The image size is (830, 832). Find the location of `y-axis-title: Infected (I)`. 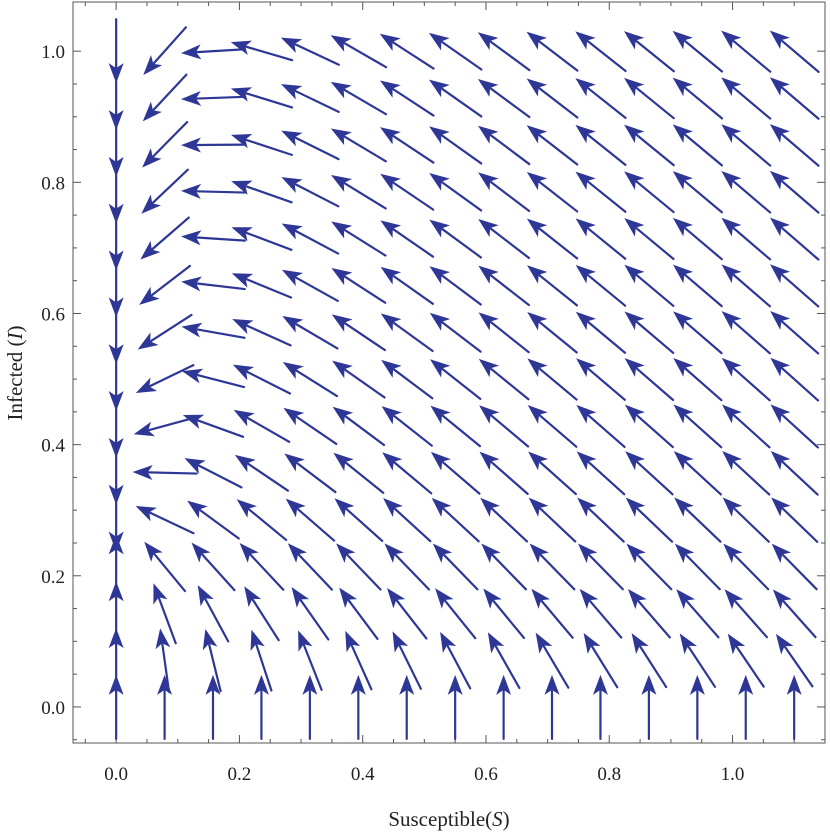

y-axis-title: Infected (I) is located at coordinates (15, 372).